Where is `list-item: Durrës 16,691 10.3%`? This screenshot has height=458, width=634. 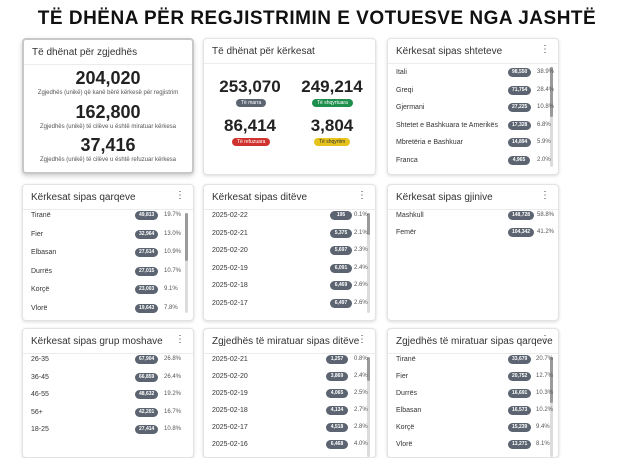 list-item: Durrës 16,691 10.3% is located at coordinates (474, 394).